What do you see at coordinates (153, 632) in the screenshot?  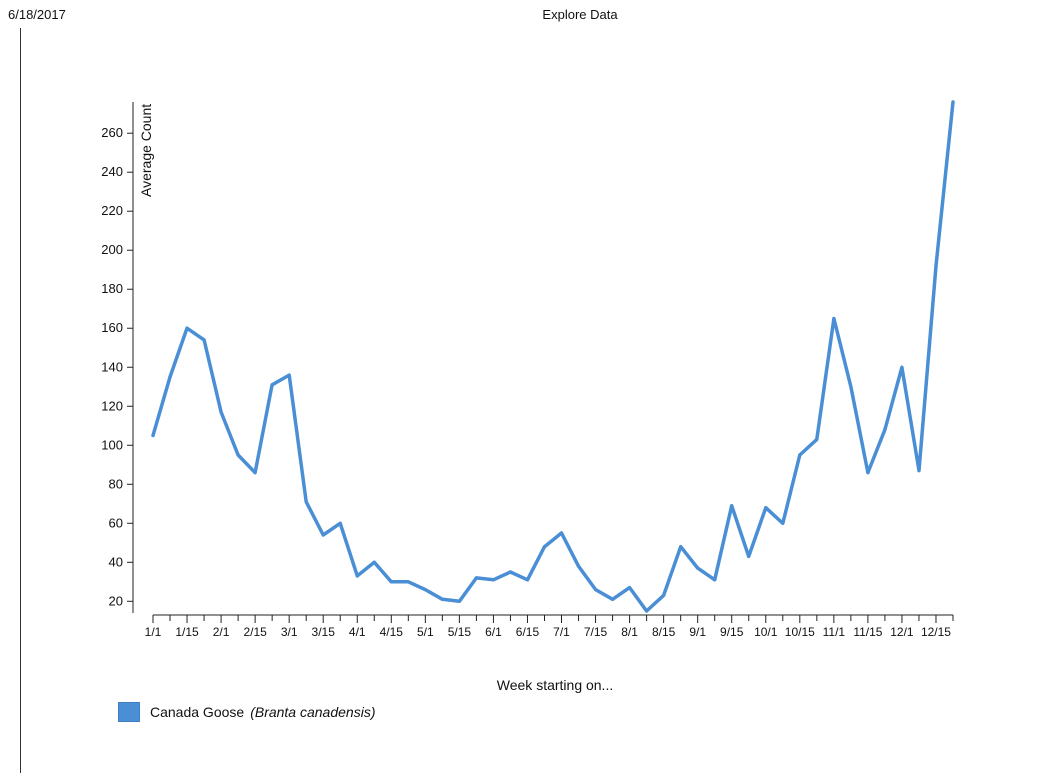 I see `x-tick-label: 1/1` at bounding box center [153, 632].